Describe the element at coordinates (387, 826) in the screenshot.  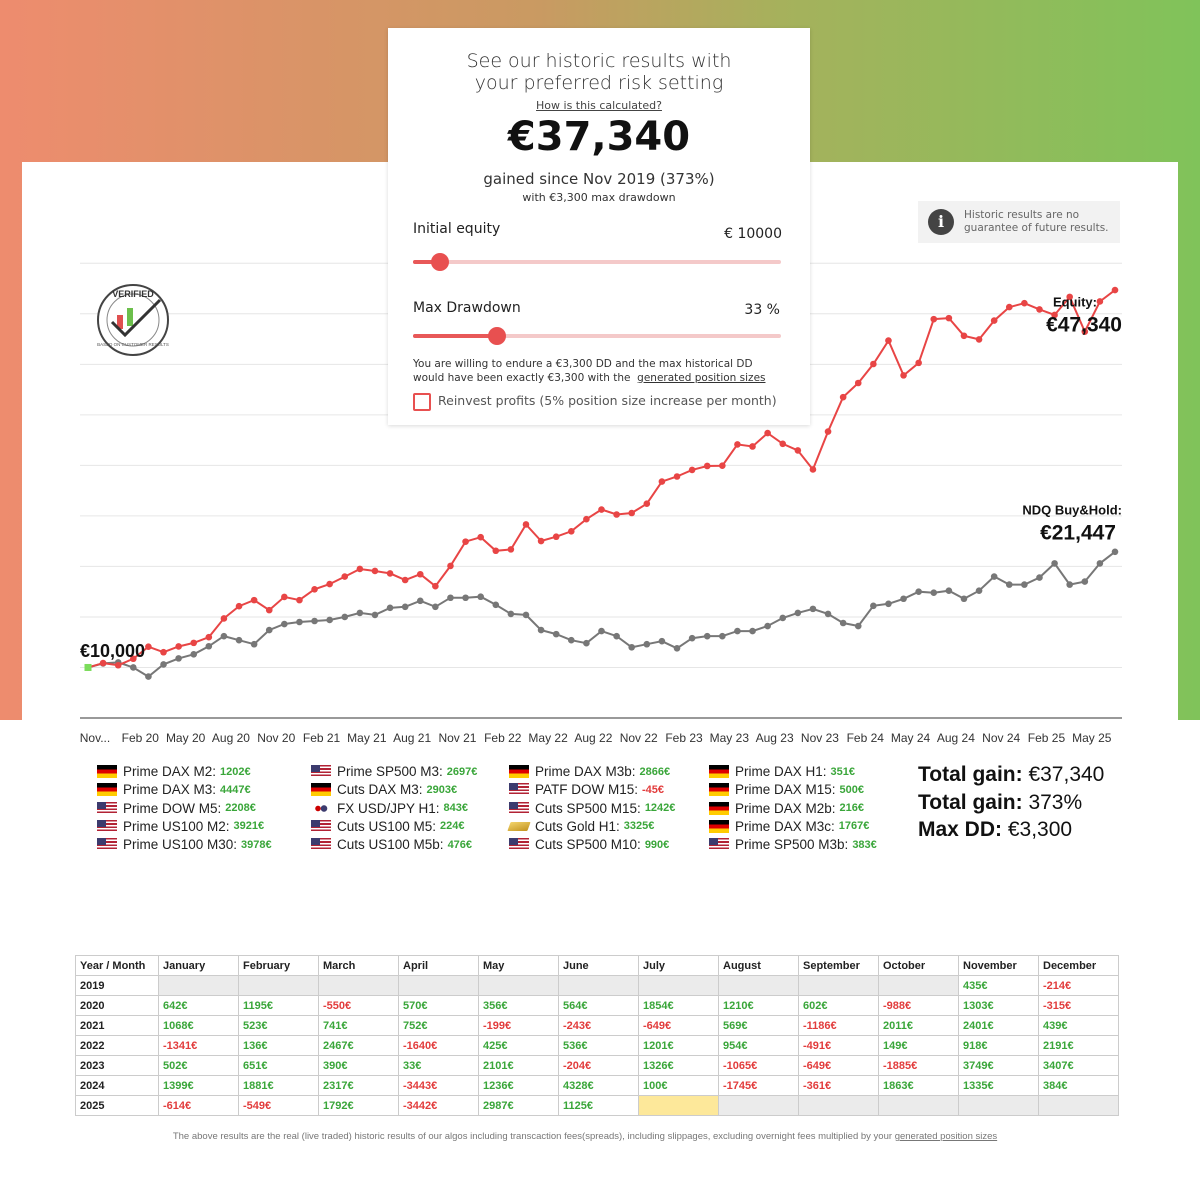
I see `strategy-name: Cuts US100 M5:` at that location.